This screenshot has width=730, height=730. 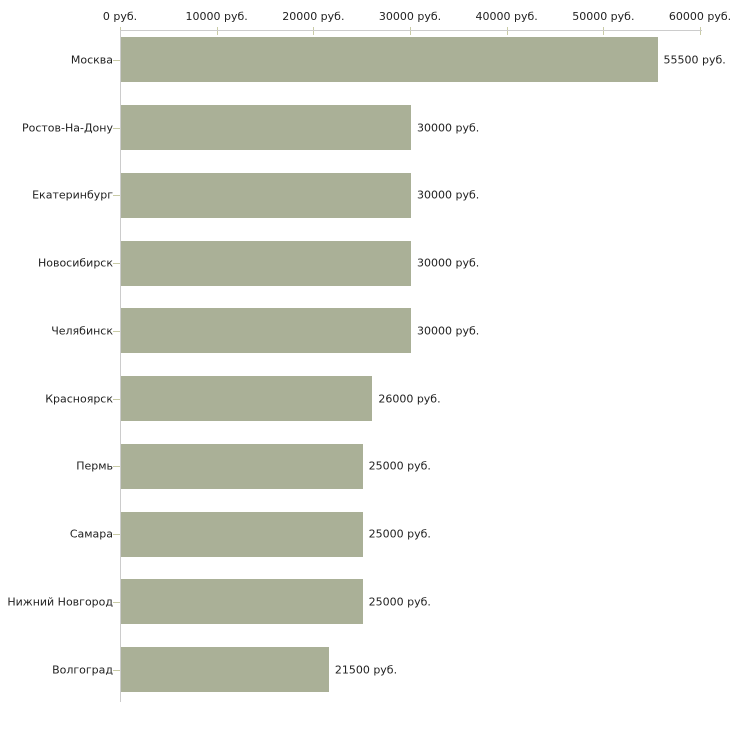 I want to click on x-axis-tick-label: 20000 руб., so click(x=313, y=16).